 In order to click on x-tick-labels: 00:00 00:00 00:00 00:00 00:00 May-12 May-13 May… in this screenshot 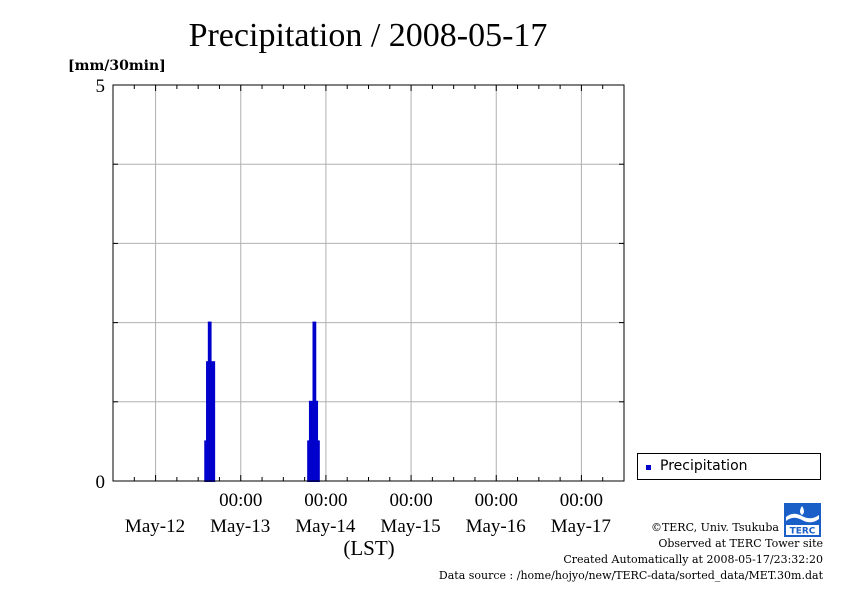, I will do `click(368, 513)`.